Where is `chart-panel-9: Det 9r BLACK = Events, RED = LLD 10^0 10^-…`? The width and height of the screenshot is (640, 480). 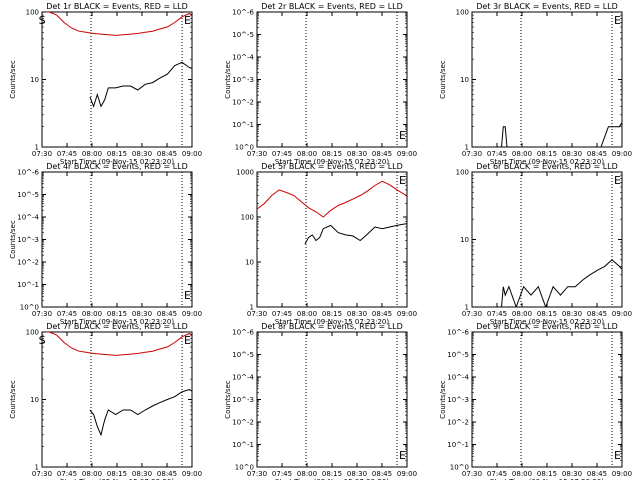
chart-panel-9: Det 9r BLACK = Events, RED = LLD 10^0 10^-… is located at coordinates (535, 401).